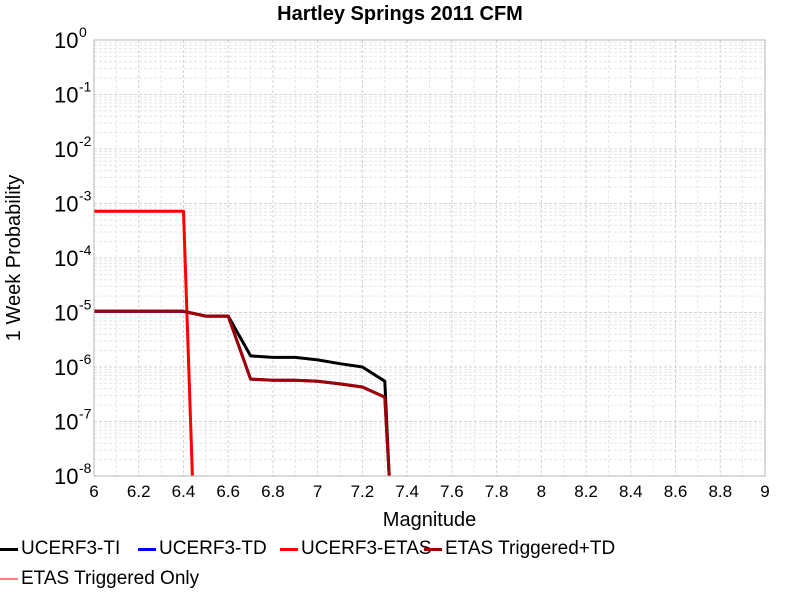 Image resolution: width=800 pixels, height=600 pixels. I want to click on x-tick-label: 8.8, so click(720, 491).